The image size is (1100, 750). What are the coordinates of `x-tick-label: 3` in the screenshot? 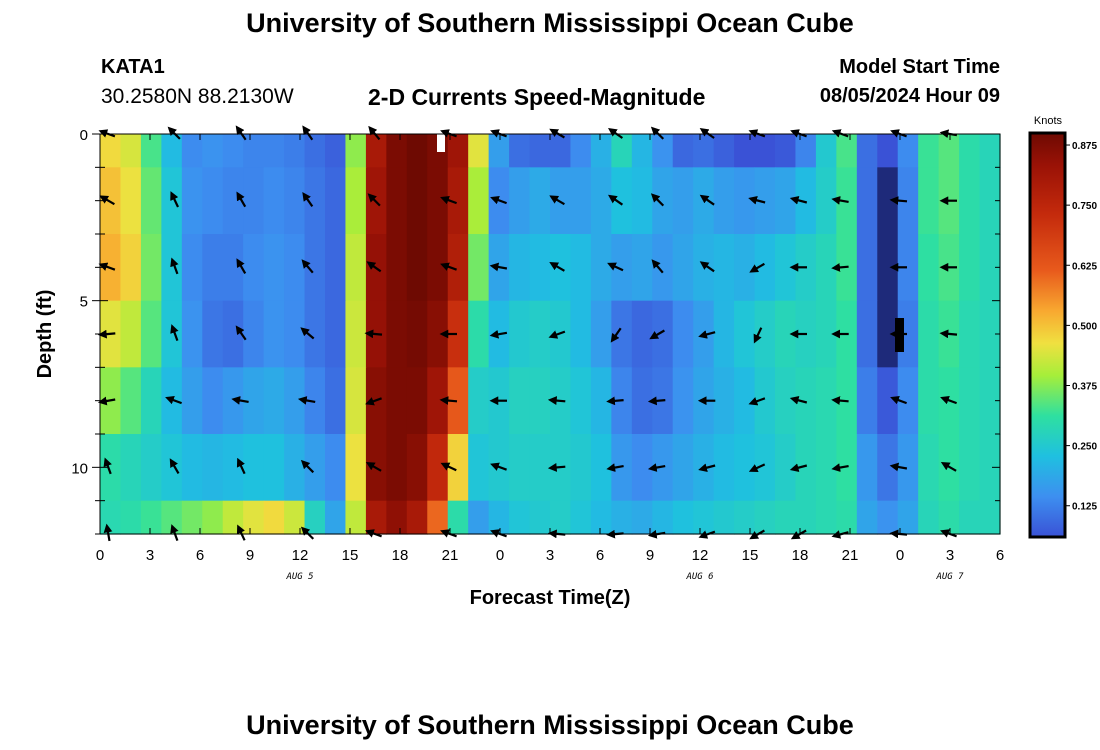 It's located at (550, 555).